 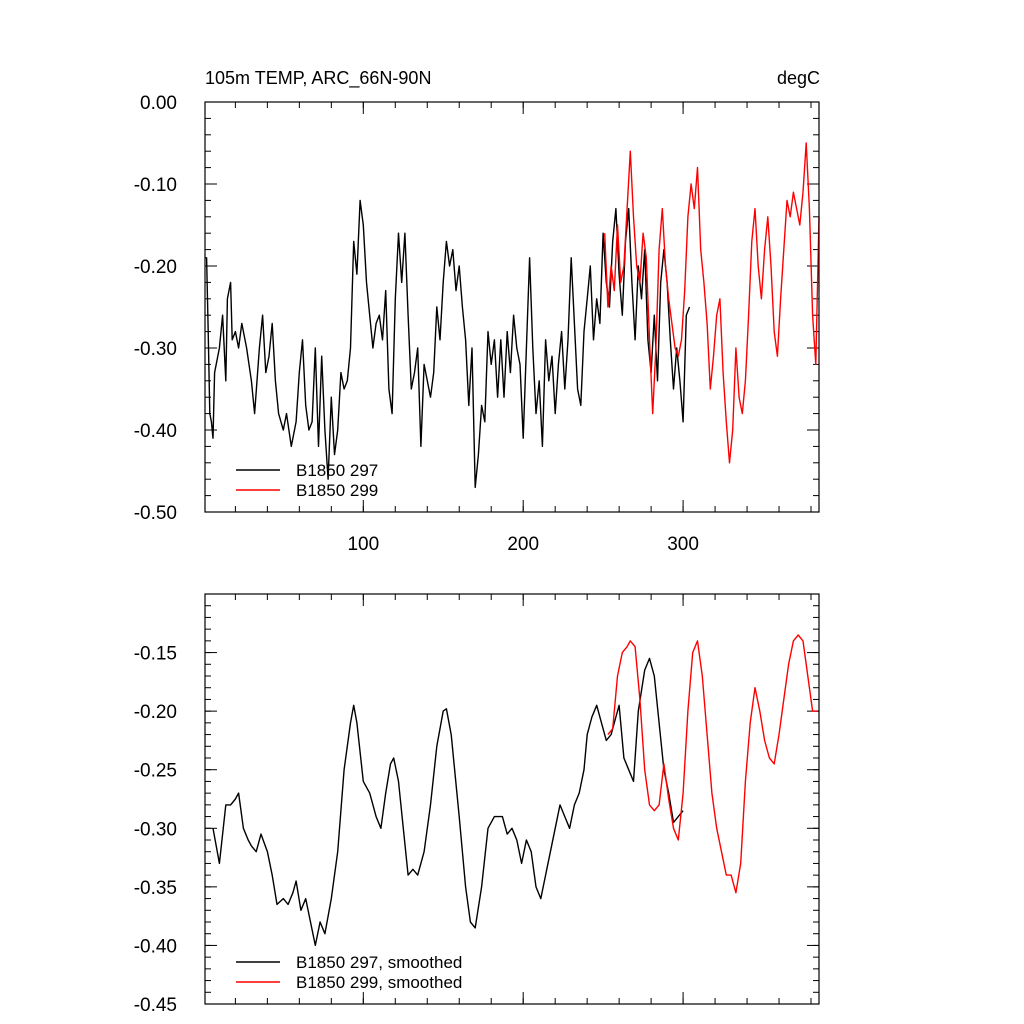 What do you see at coordinates (155, 1005) in the screenshot?
I see `y-tick-label: -0.45` at bounding box center [155, 1005].